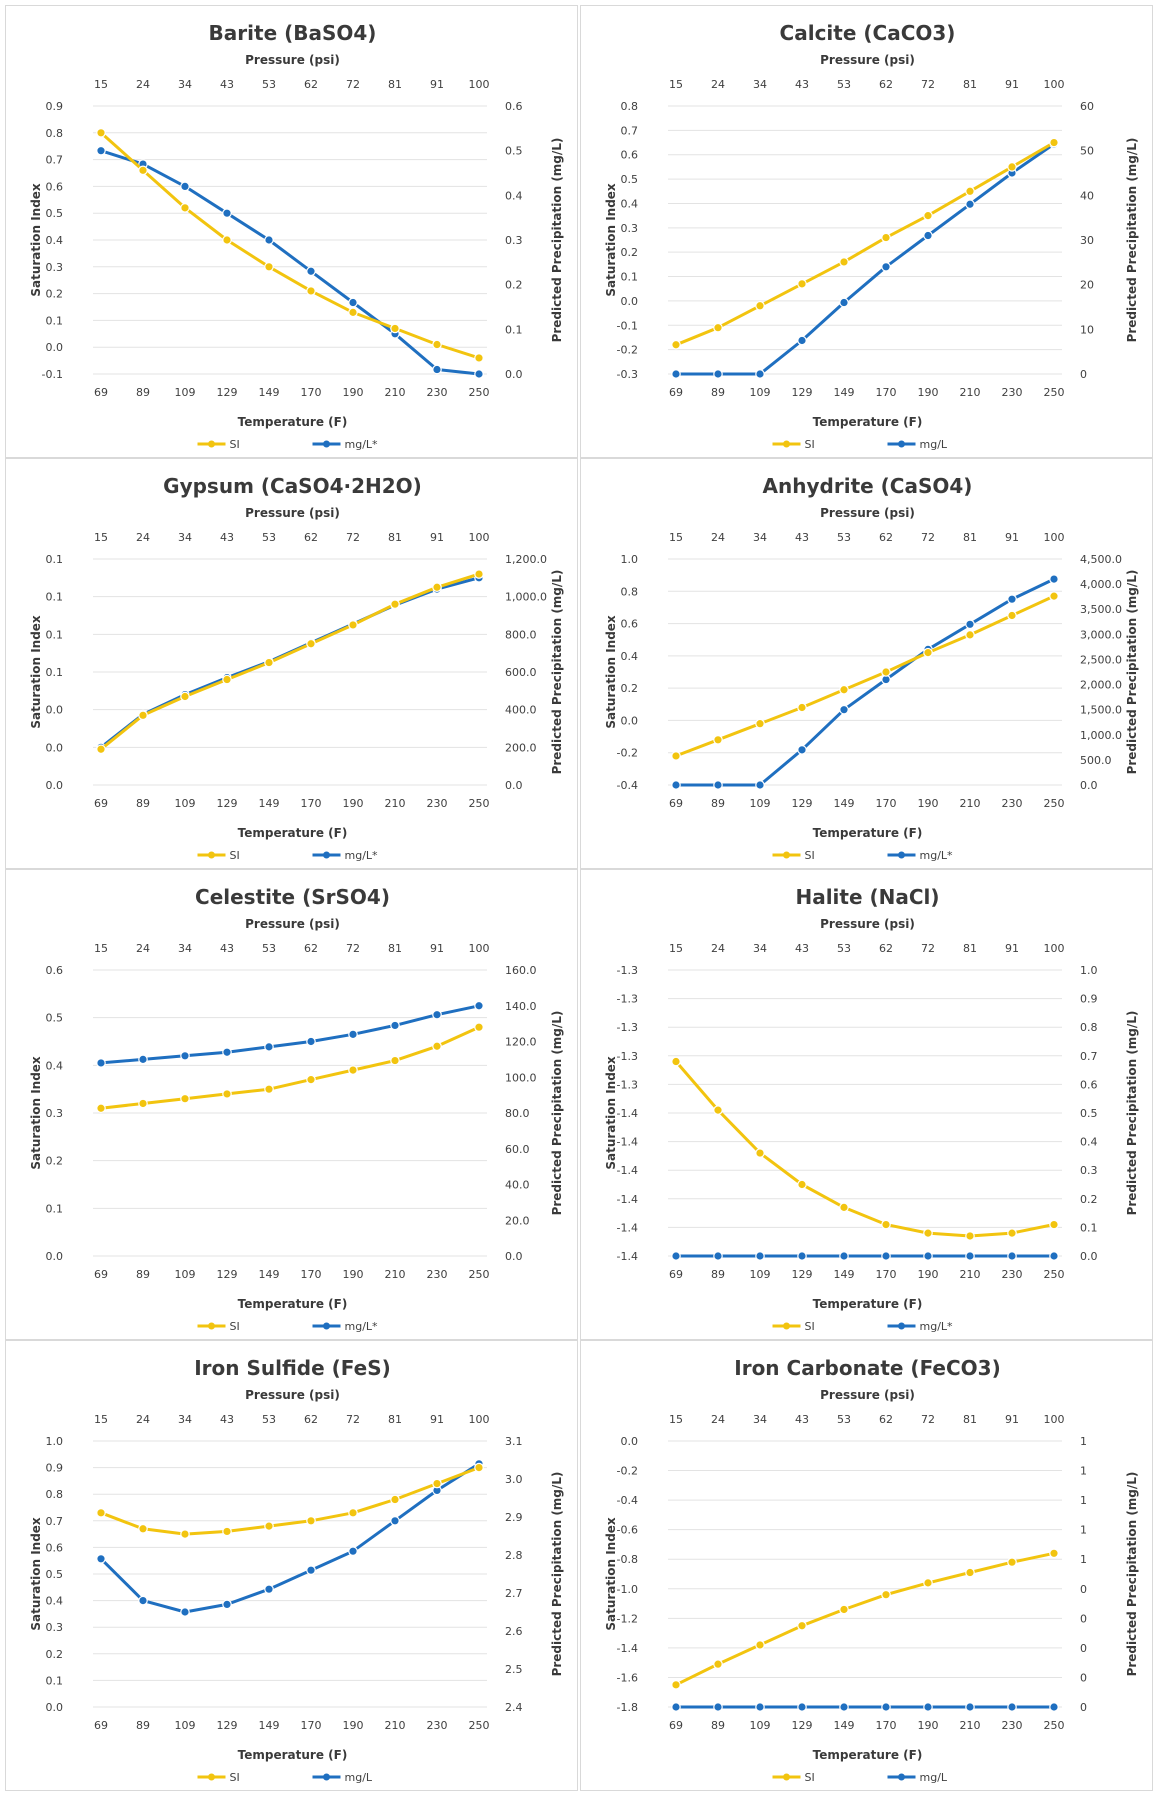 This screenshot has width=1156, height=1796. What do you see at coordinates (1054, 84) in the screenshot?
I see `pressure-tick-label: 100` at bounding box center [1054, 84].